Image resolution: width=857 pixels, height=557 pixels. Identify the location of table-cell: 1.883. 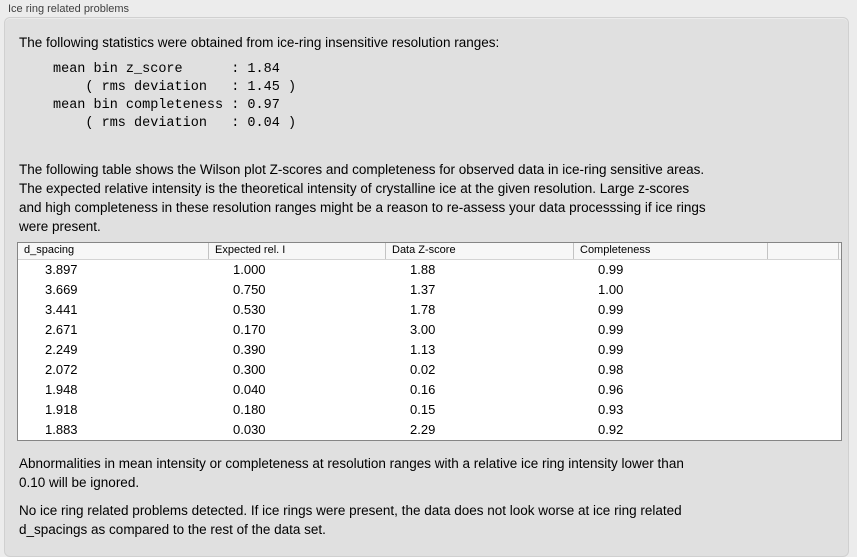
(61, 429).